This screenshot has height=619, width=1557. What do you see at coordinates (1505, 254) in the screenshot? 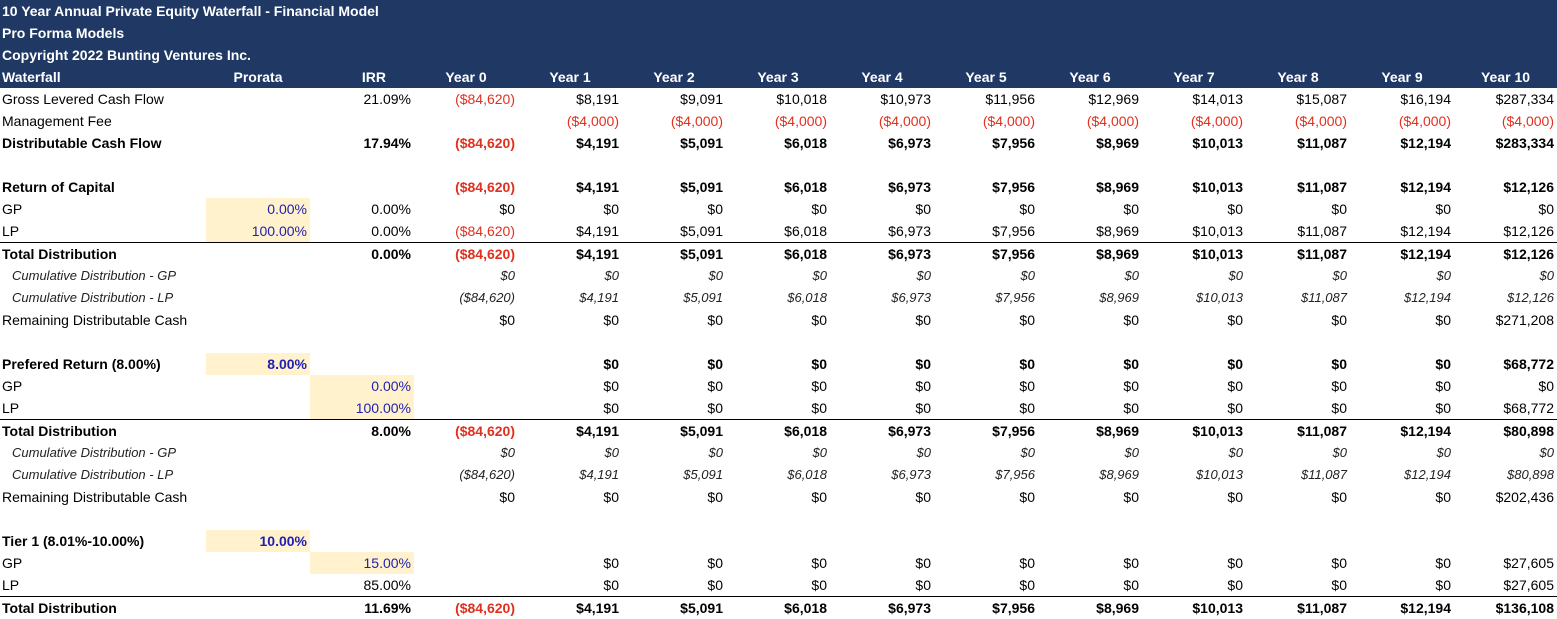
I see `year-value-cell: $12,126` at bounding box center [1505, 254].